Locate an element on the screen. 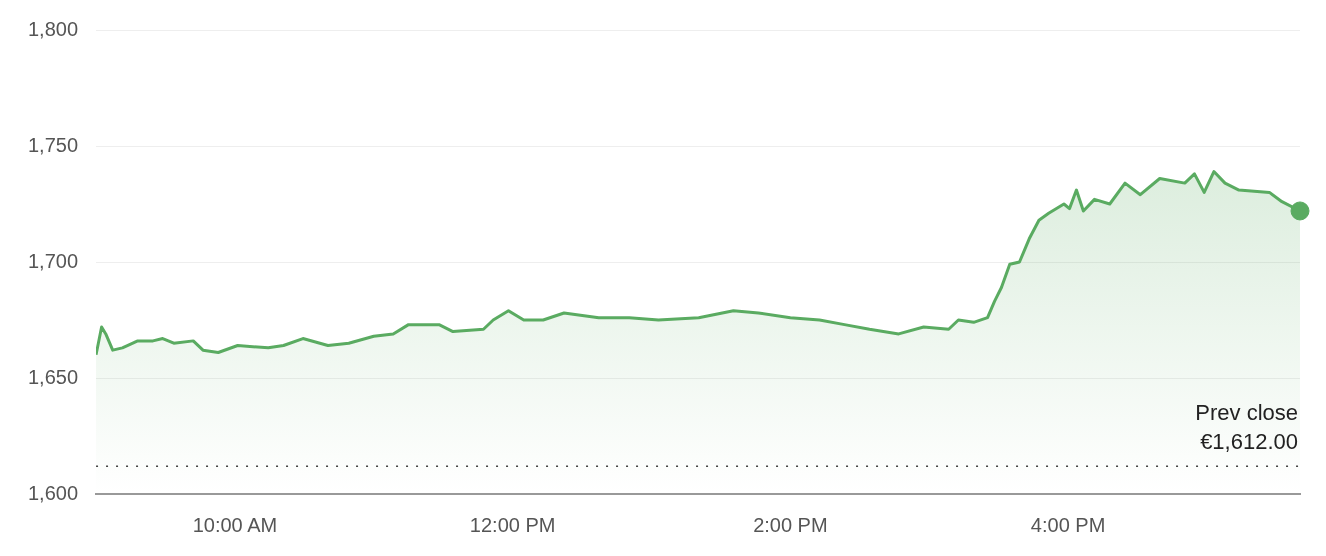 Image resolution: width=1326 pixels, height=556 pixels. y-tick-label: 1,650 is located at coordinates (53, 376).